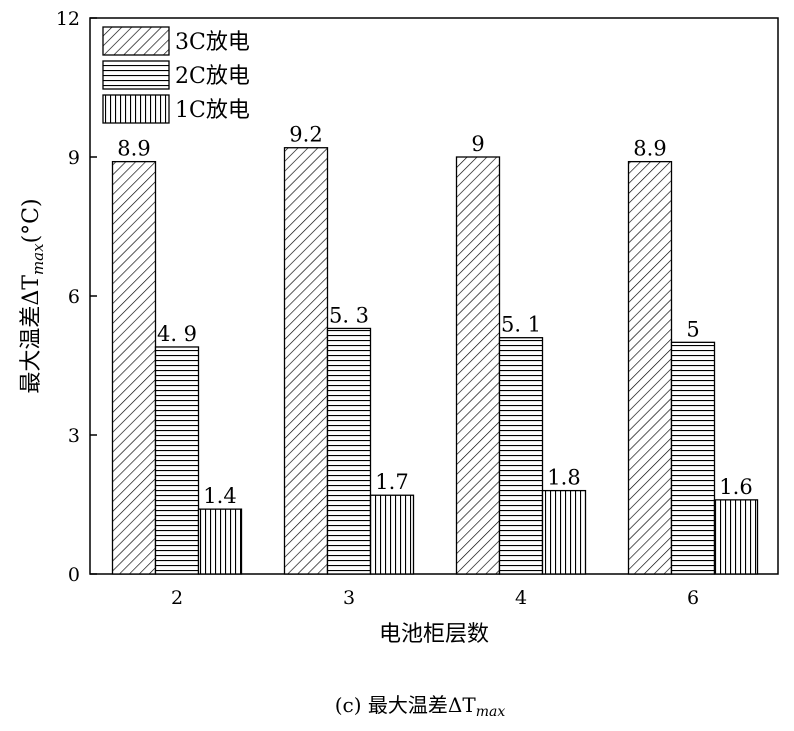 This screenshot has height=731, width=794. Describe the element at coordinates (563, 478) in the screenshot. I see `data-label: 1.8` at that location.